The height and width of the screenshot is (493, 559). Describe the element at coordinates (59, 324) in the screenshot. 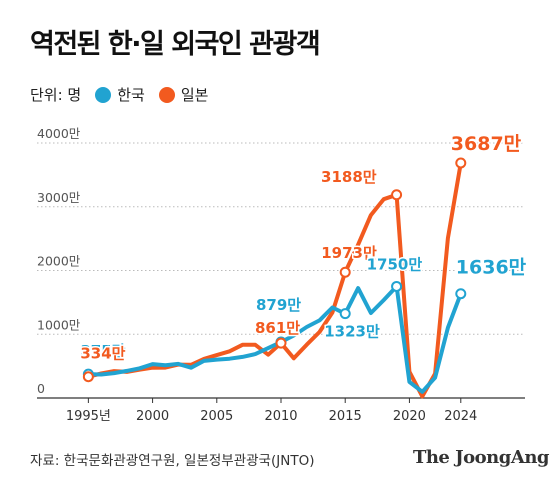

I see `y-tick-label: 1000만` at that location.